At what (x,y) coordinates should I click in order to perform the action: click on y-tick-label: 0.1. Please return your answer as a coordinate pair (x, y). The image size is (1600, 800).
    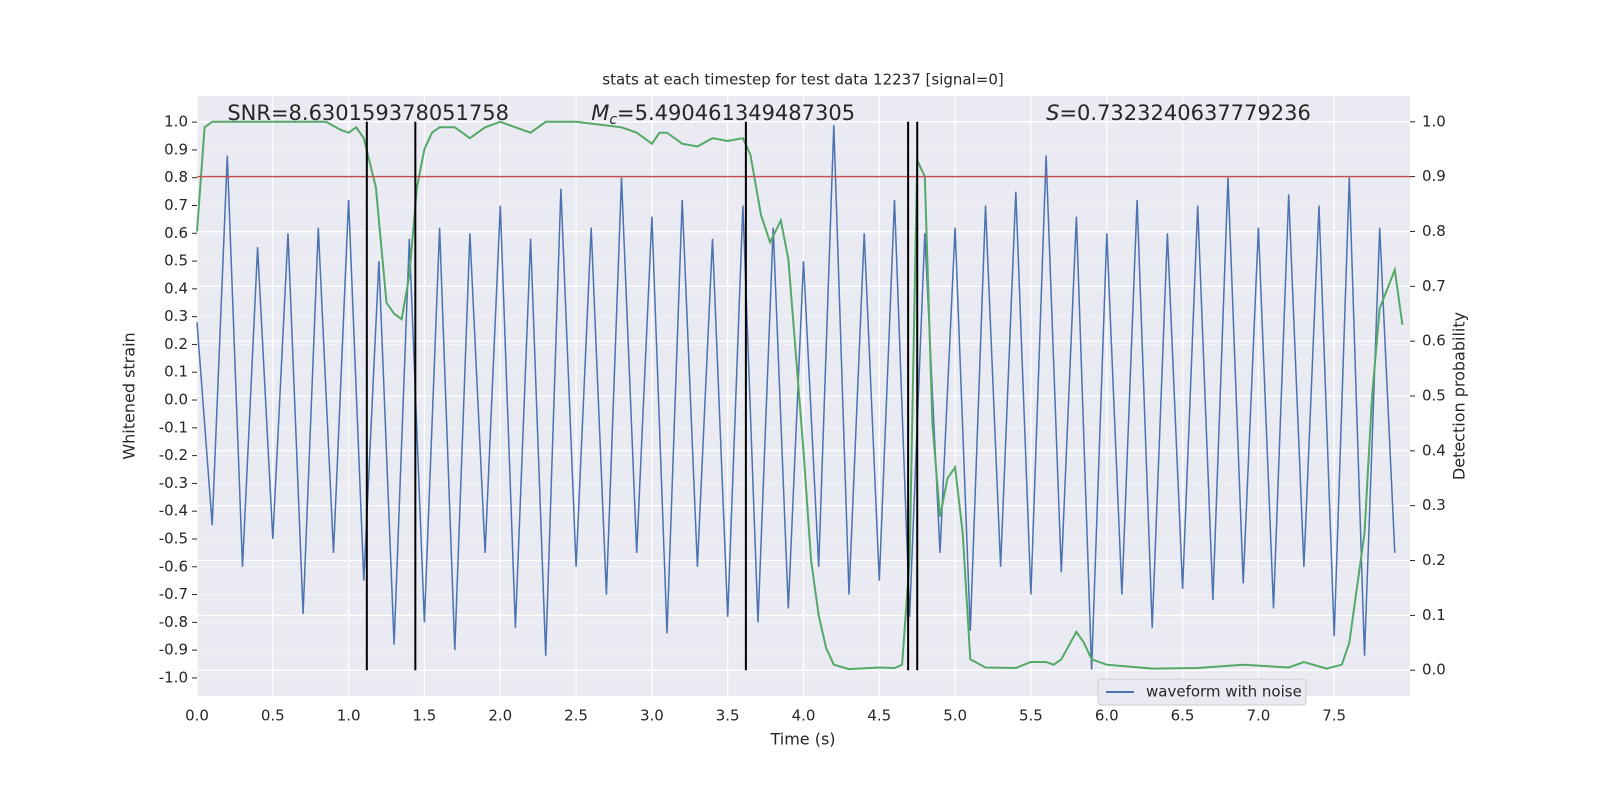
    Looking at the image, I should click on (176, 372).